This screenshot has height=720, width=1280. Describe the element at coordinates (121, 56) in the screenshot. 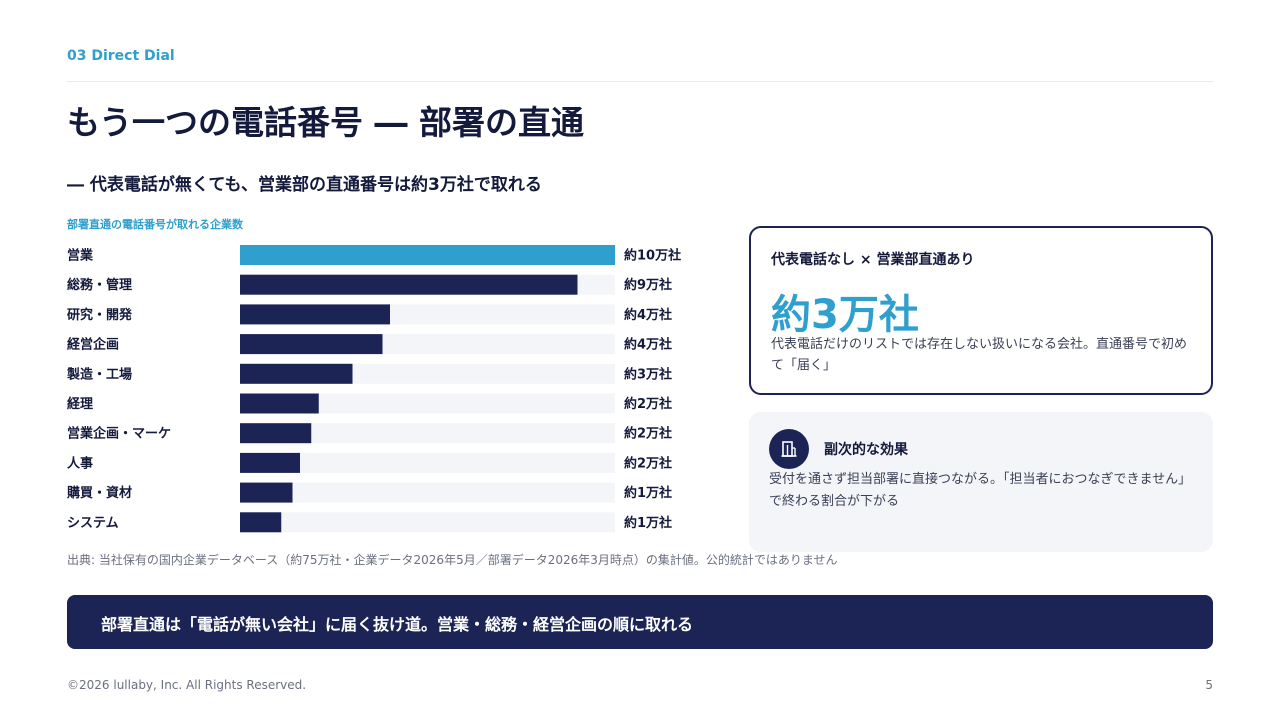

I see `section-tag: 03 Direct Dial` at that location.